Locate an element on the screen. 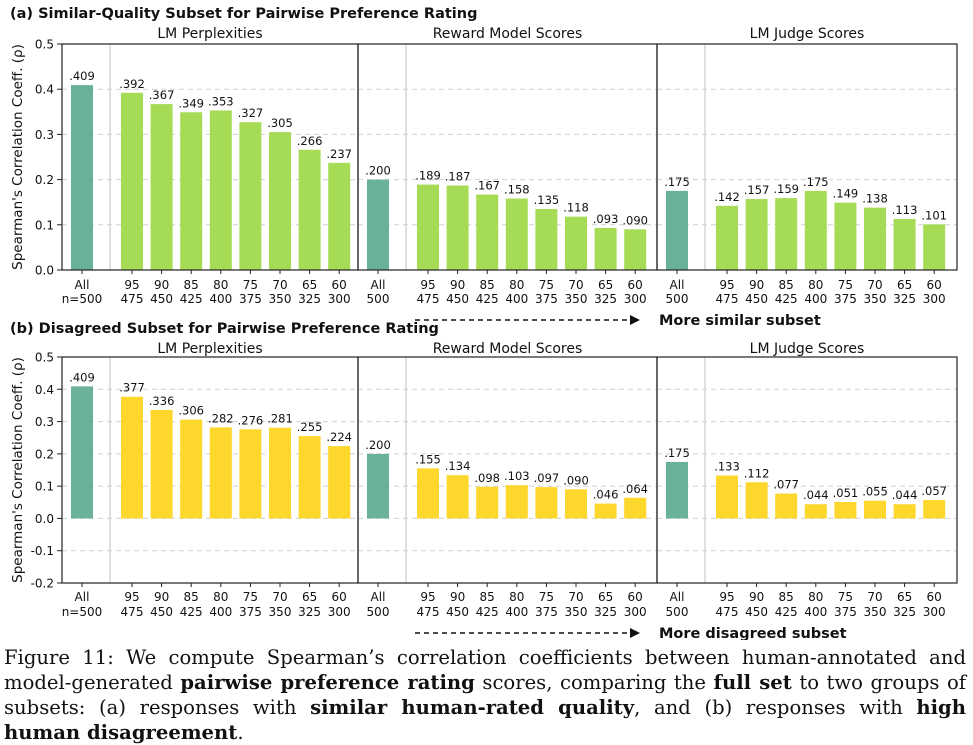 The image size is (973, 745). x-tick-label-bottom-b-p2-6: 350 is located at coordinates (576, 612).